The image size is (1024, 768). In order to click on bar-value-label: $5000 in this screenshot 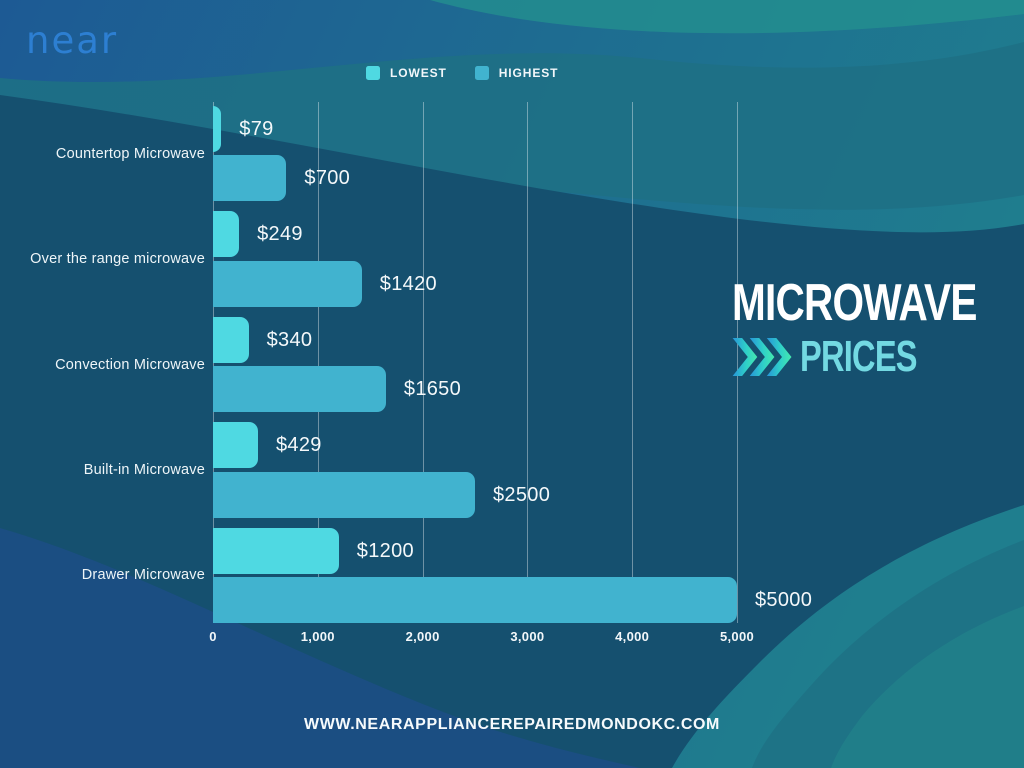, I will do `click(784, 600)`.